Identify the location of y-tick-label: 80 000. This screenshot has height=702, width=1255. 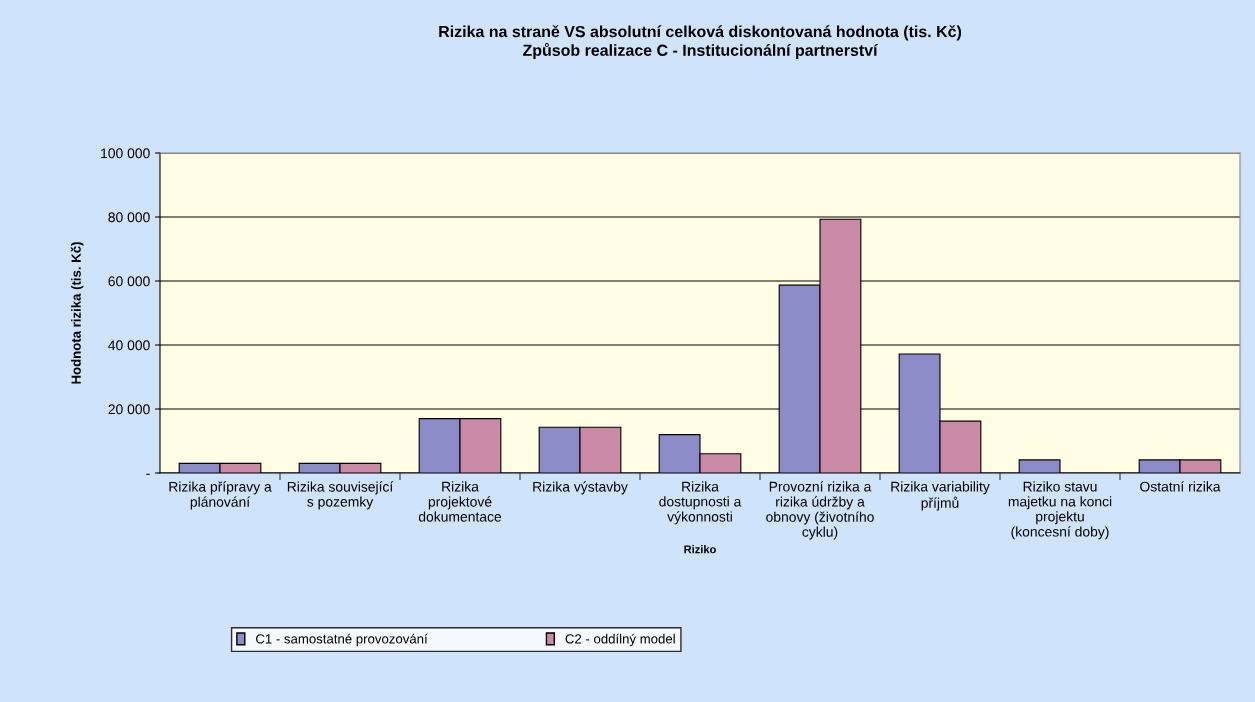
(129, 217).